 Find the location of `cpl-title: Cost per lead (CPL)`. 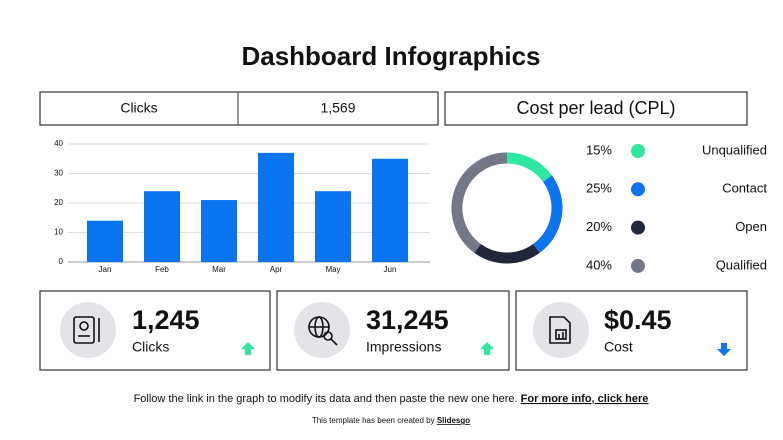

cpl-title: Cost per lead (CPL) is located at coordinates (595, 108).